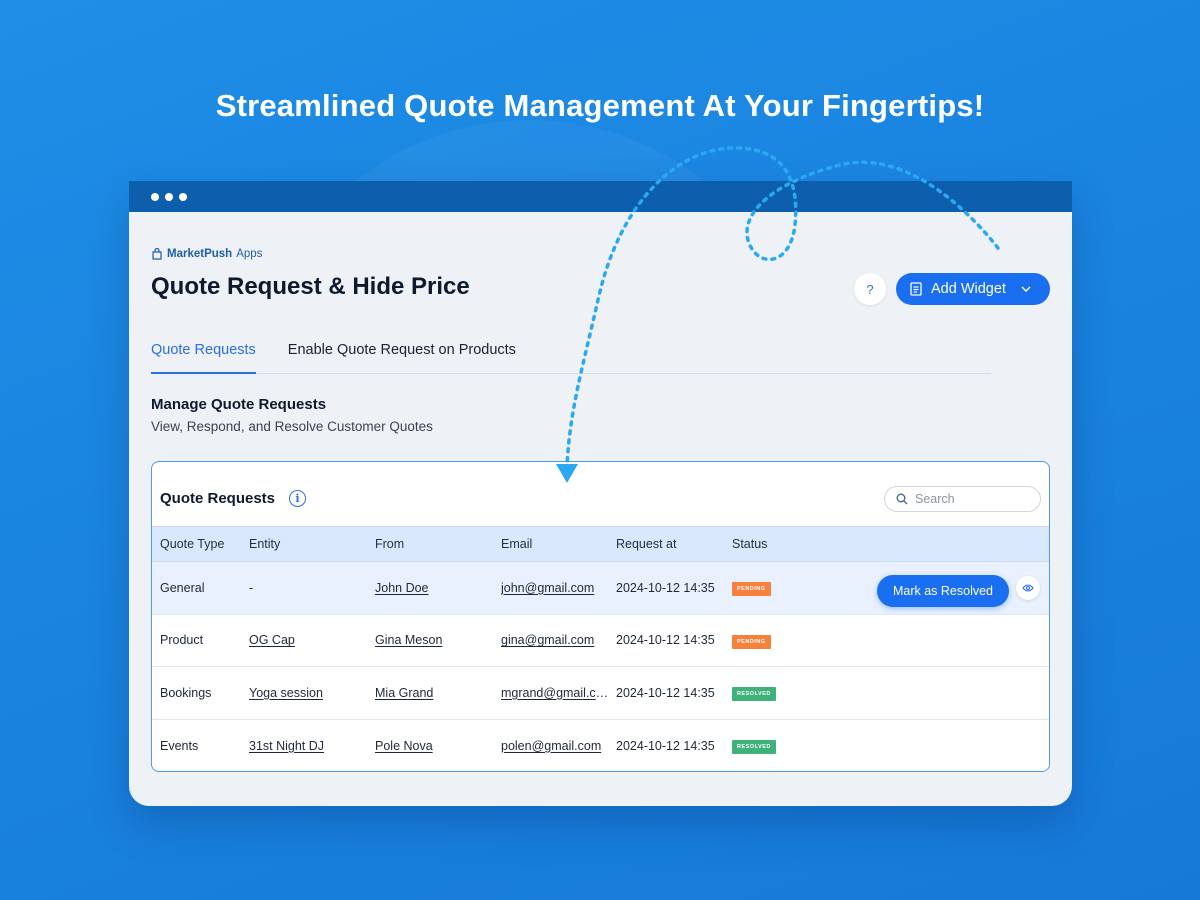 This screenshot has width=1200, height=900. I want to click on chevron-down-icon, so click(1026, 289).